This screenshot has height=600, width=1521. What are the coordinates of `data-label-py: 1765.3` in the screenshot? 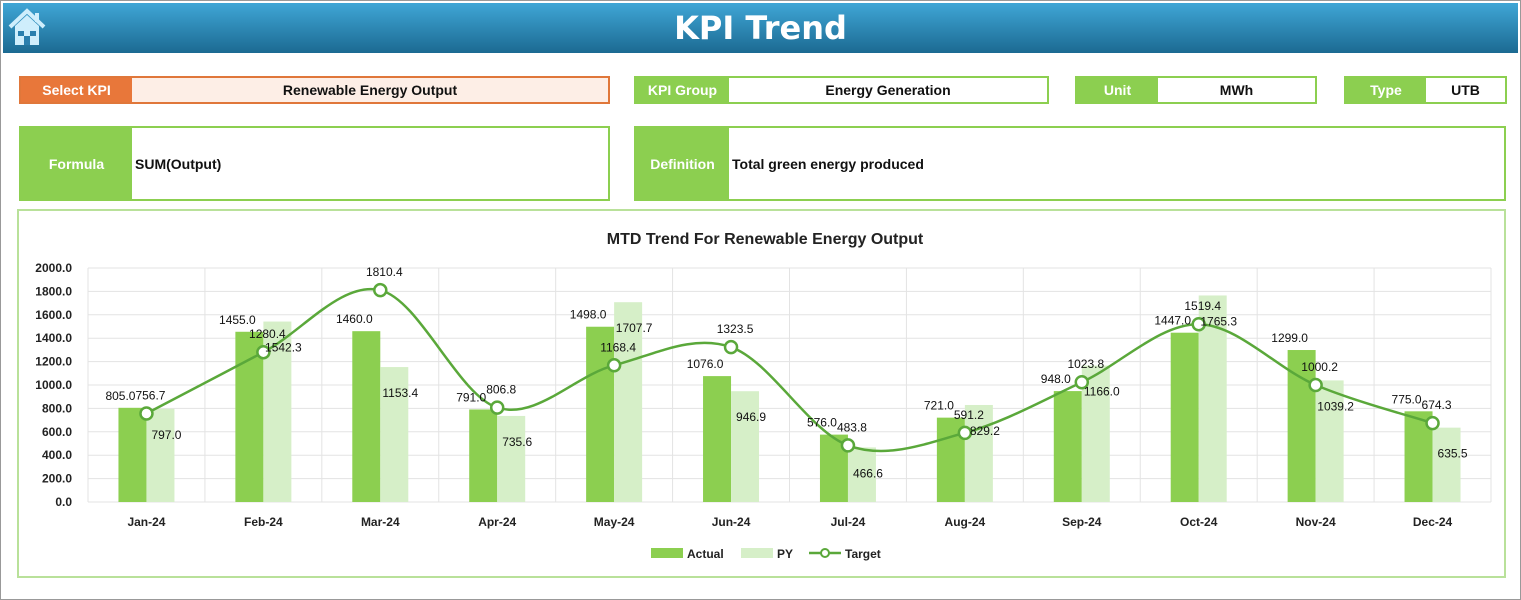 It's located at (1218, 321).